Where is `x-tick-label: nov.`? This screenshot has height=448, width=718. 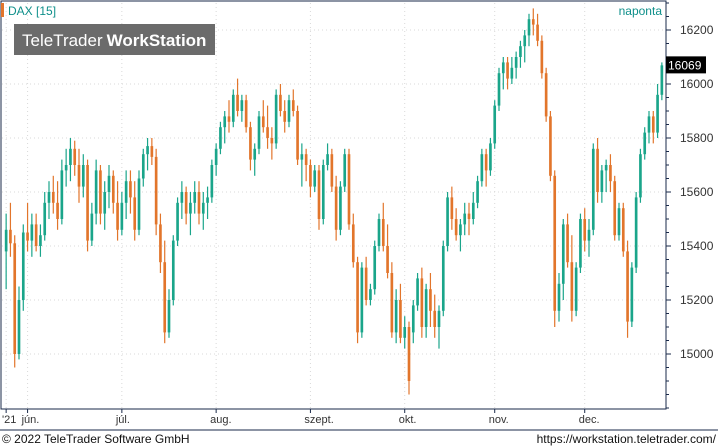 x-tick-label: nov. is located at coordinates (499, 420).